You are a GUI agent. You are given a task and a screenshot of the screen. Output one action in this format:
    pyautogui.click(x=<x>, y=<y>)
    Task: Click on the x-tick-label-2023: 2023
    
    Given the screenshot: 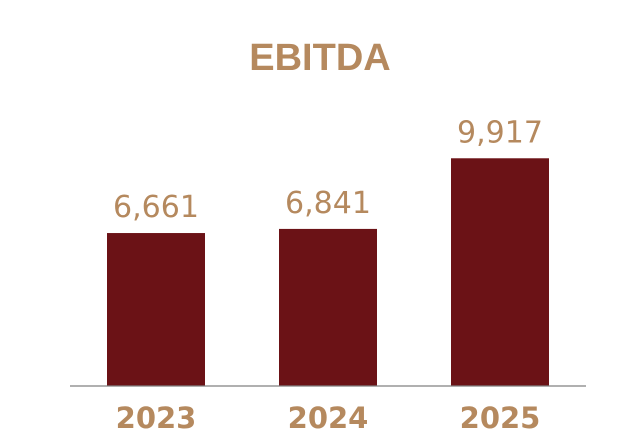 What is the action you would take?
    pyautogui.click(x=156, y=418)
    